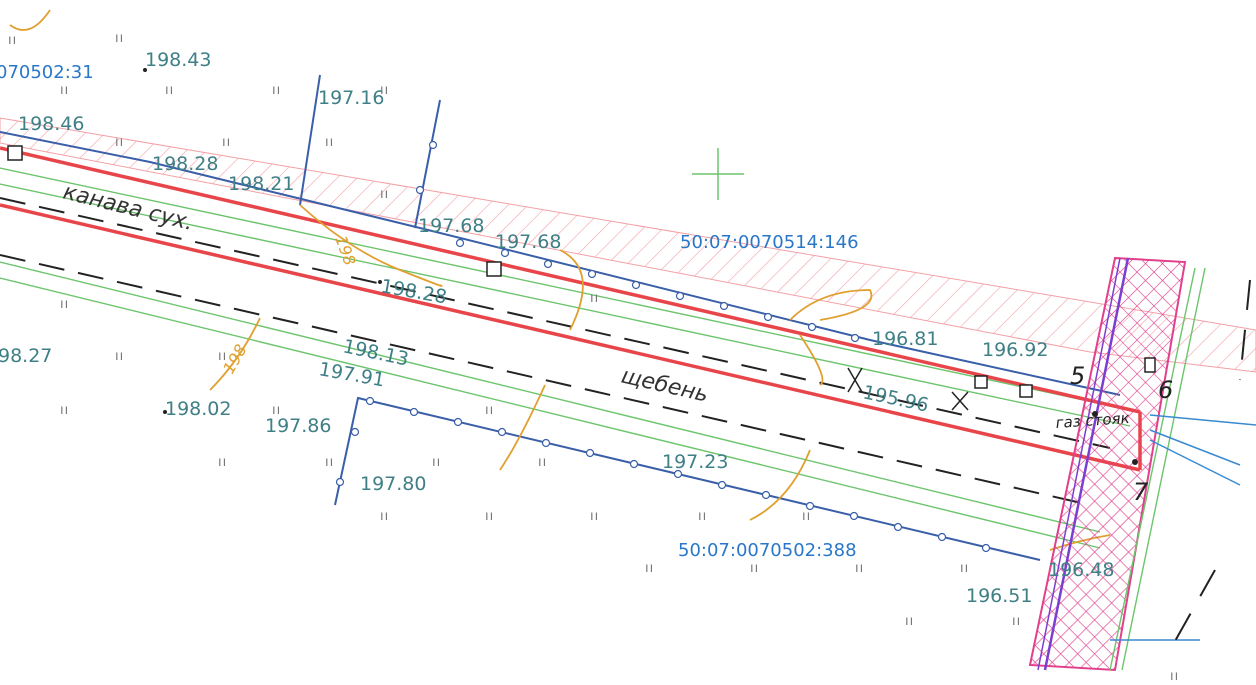  Describe the element at coordinates (345, 250) in the screenshot. I see `contour-label: 198` at that location.